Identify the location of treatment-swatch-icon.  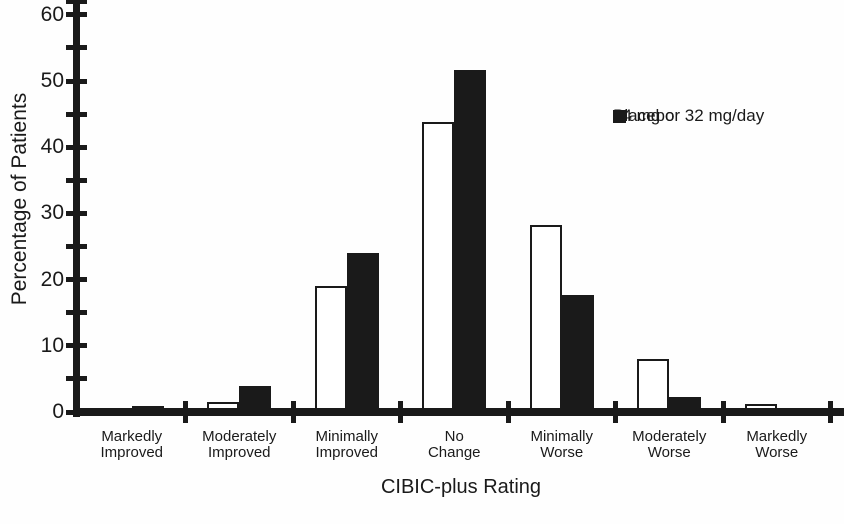
(619, 116).